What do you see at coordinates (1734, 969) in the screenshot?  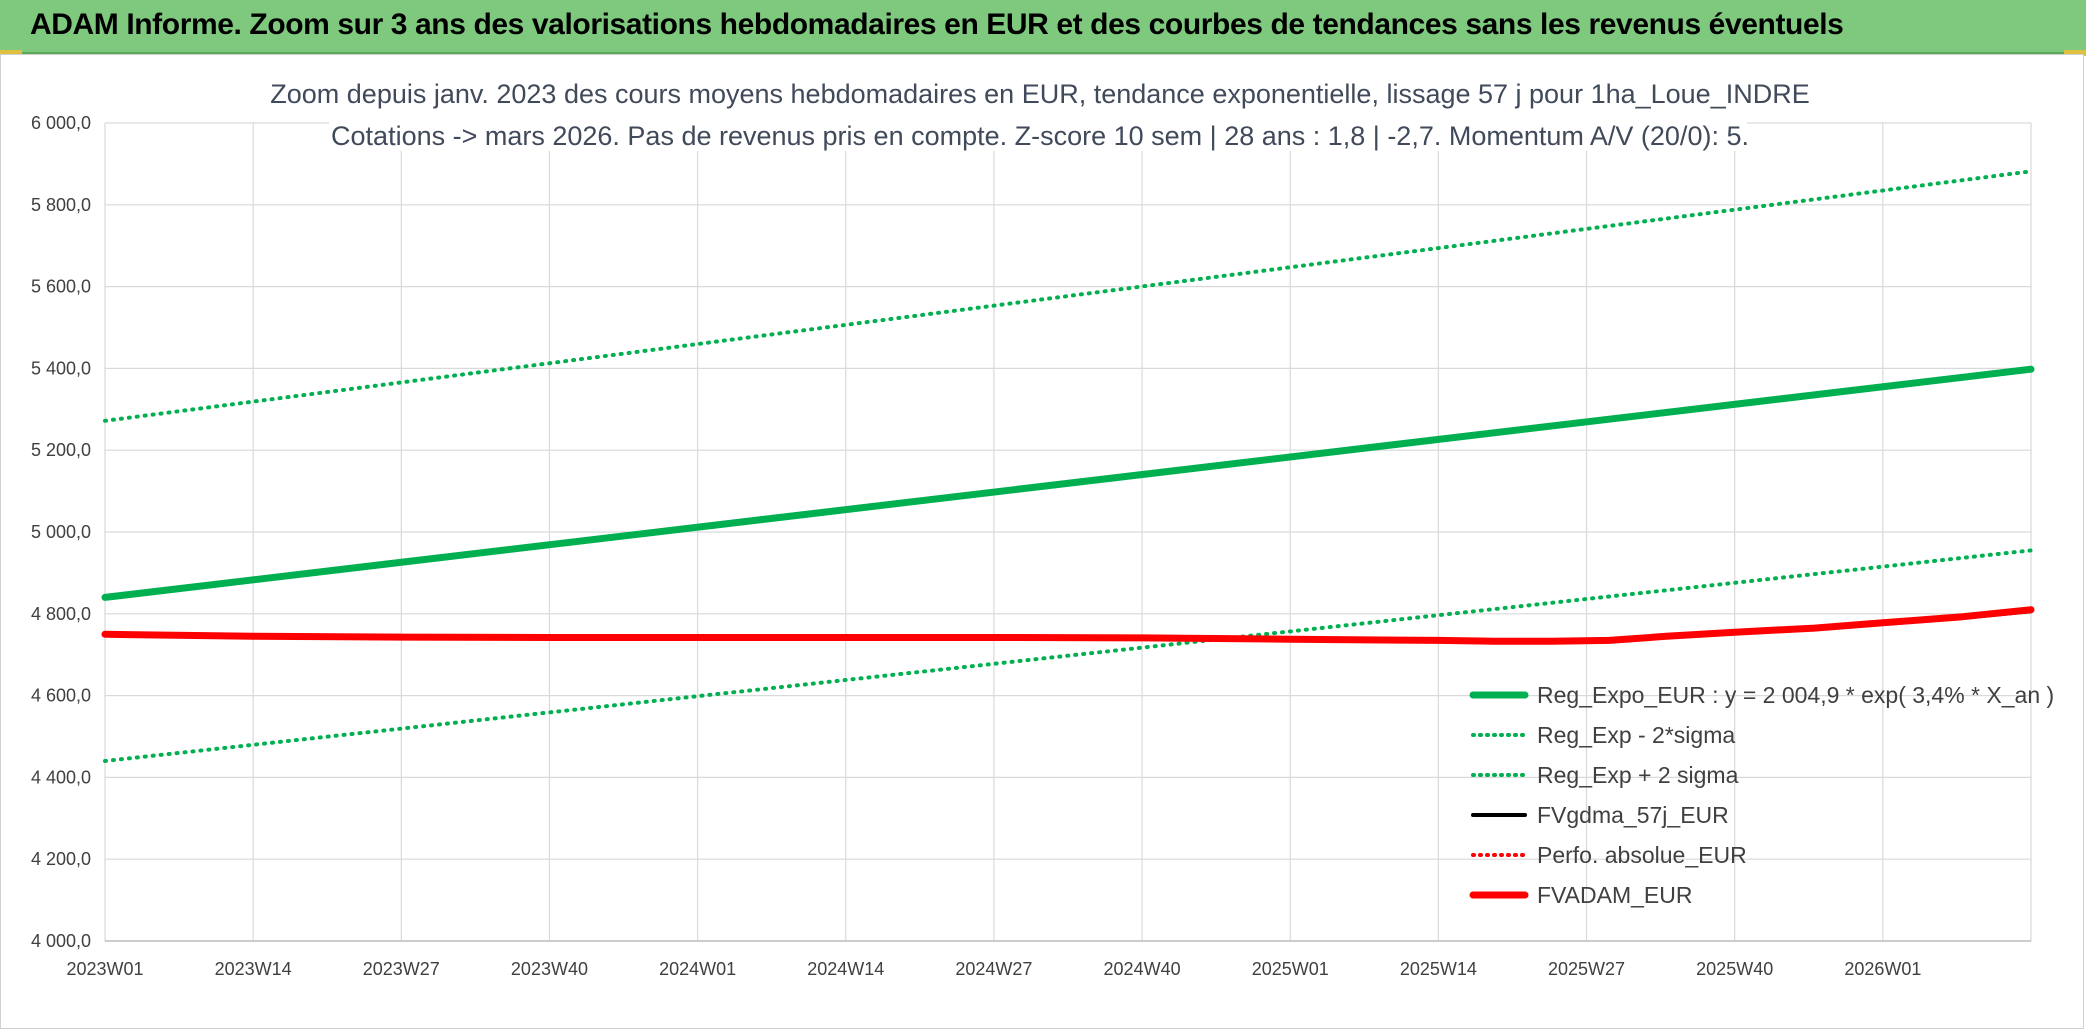 I see `x-tick-label: 2025W40` at bounding box center [1734, 969].